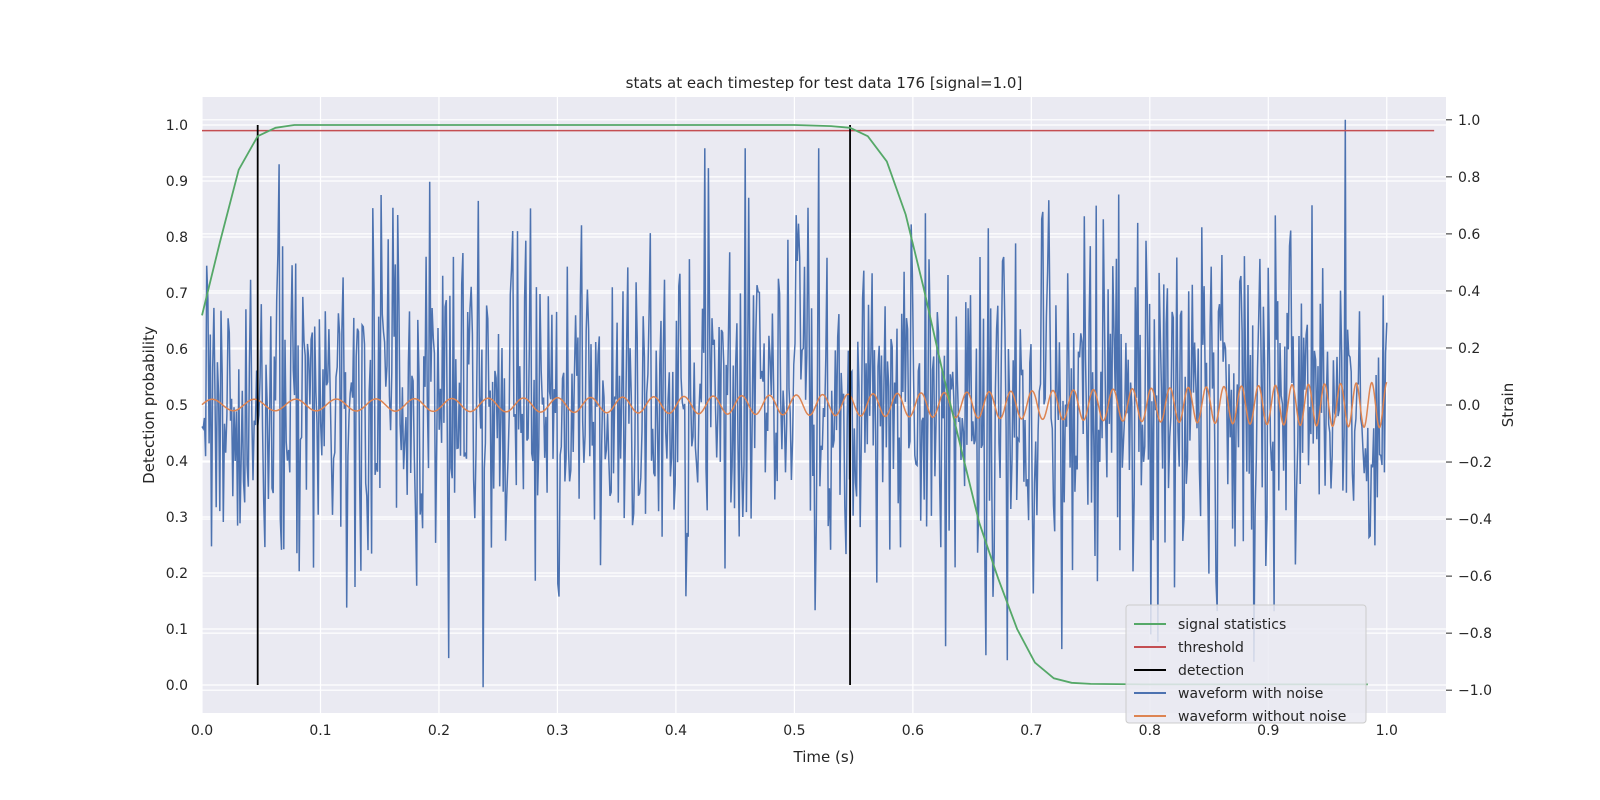 This screenshot has width=1600, height=800. Describe the element at coordinates (1211, 648) in the screenshot. I see `legend-label: threshold` at that location.